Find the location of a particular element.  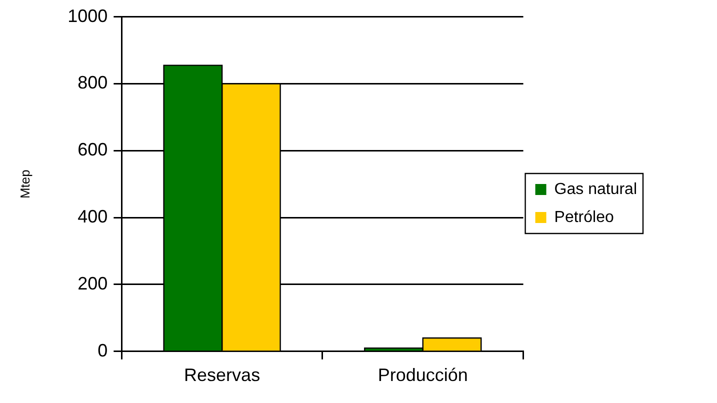

y-tick-label: 400 is located at coordinates (93, 216).